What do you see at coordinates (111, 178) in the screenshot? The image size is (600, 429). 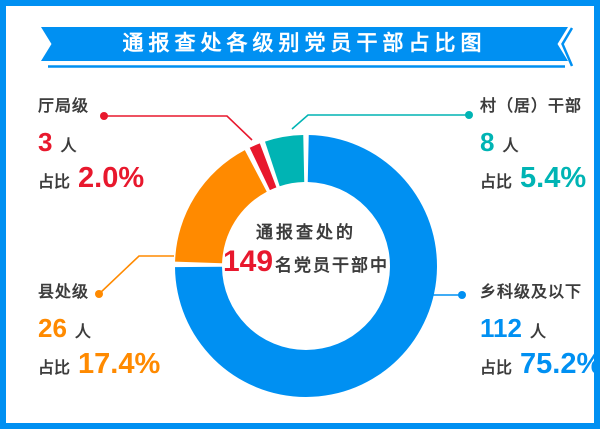 I see `category-percent: 2.0%` at bounding box center [111, 178].